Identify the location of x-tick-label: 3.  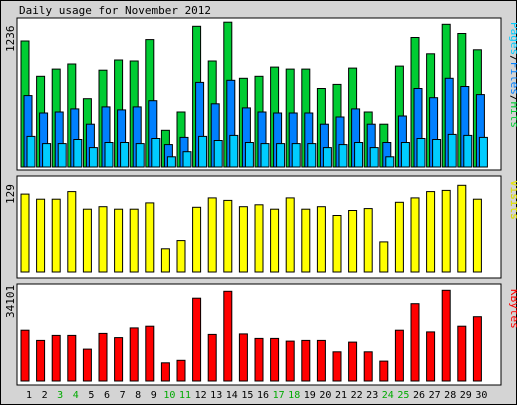
(60, 395).